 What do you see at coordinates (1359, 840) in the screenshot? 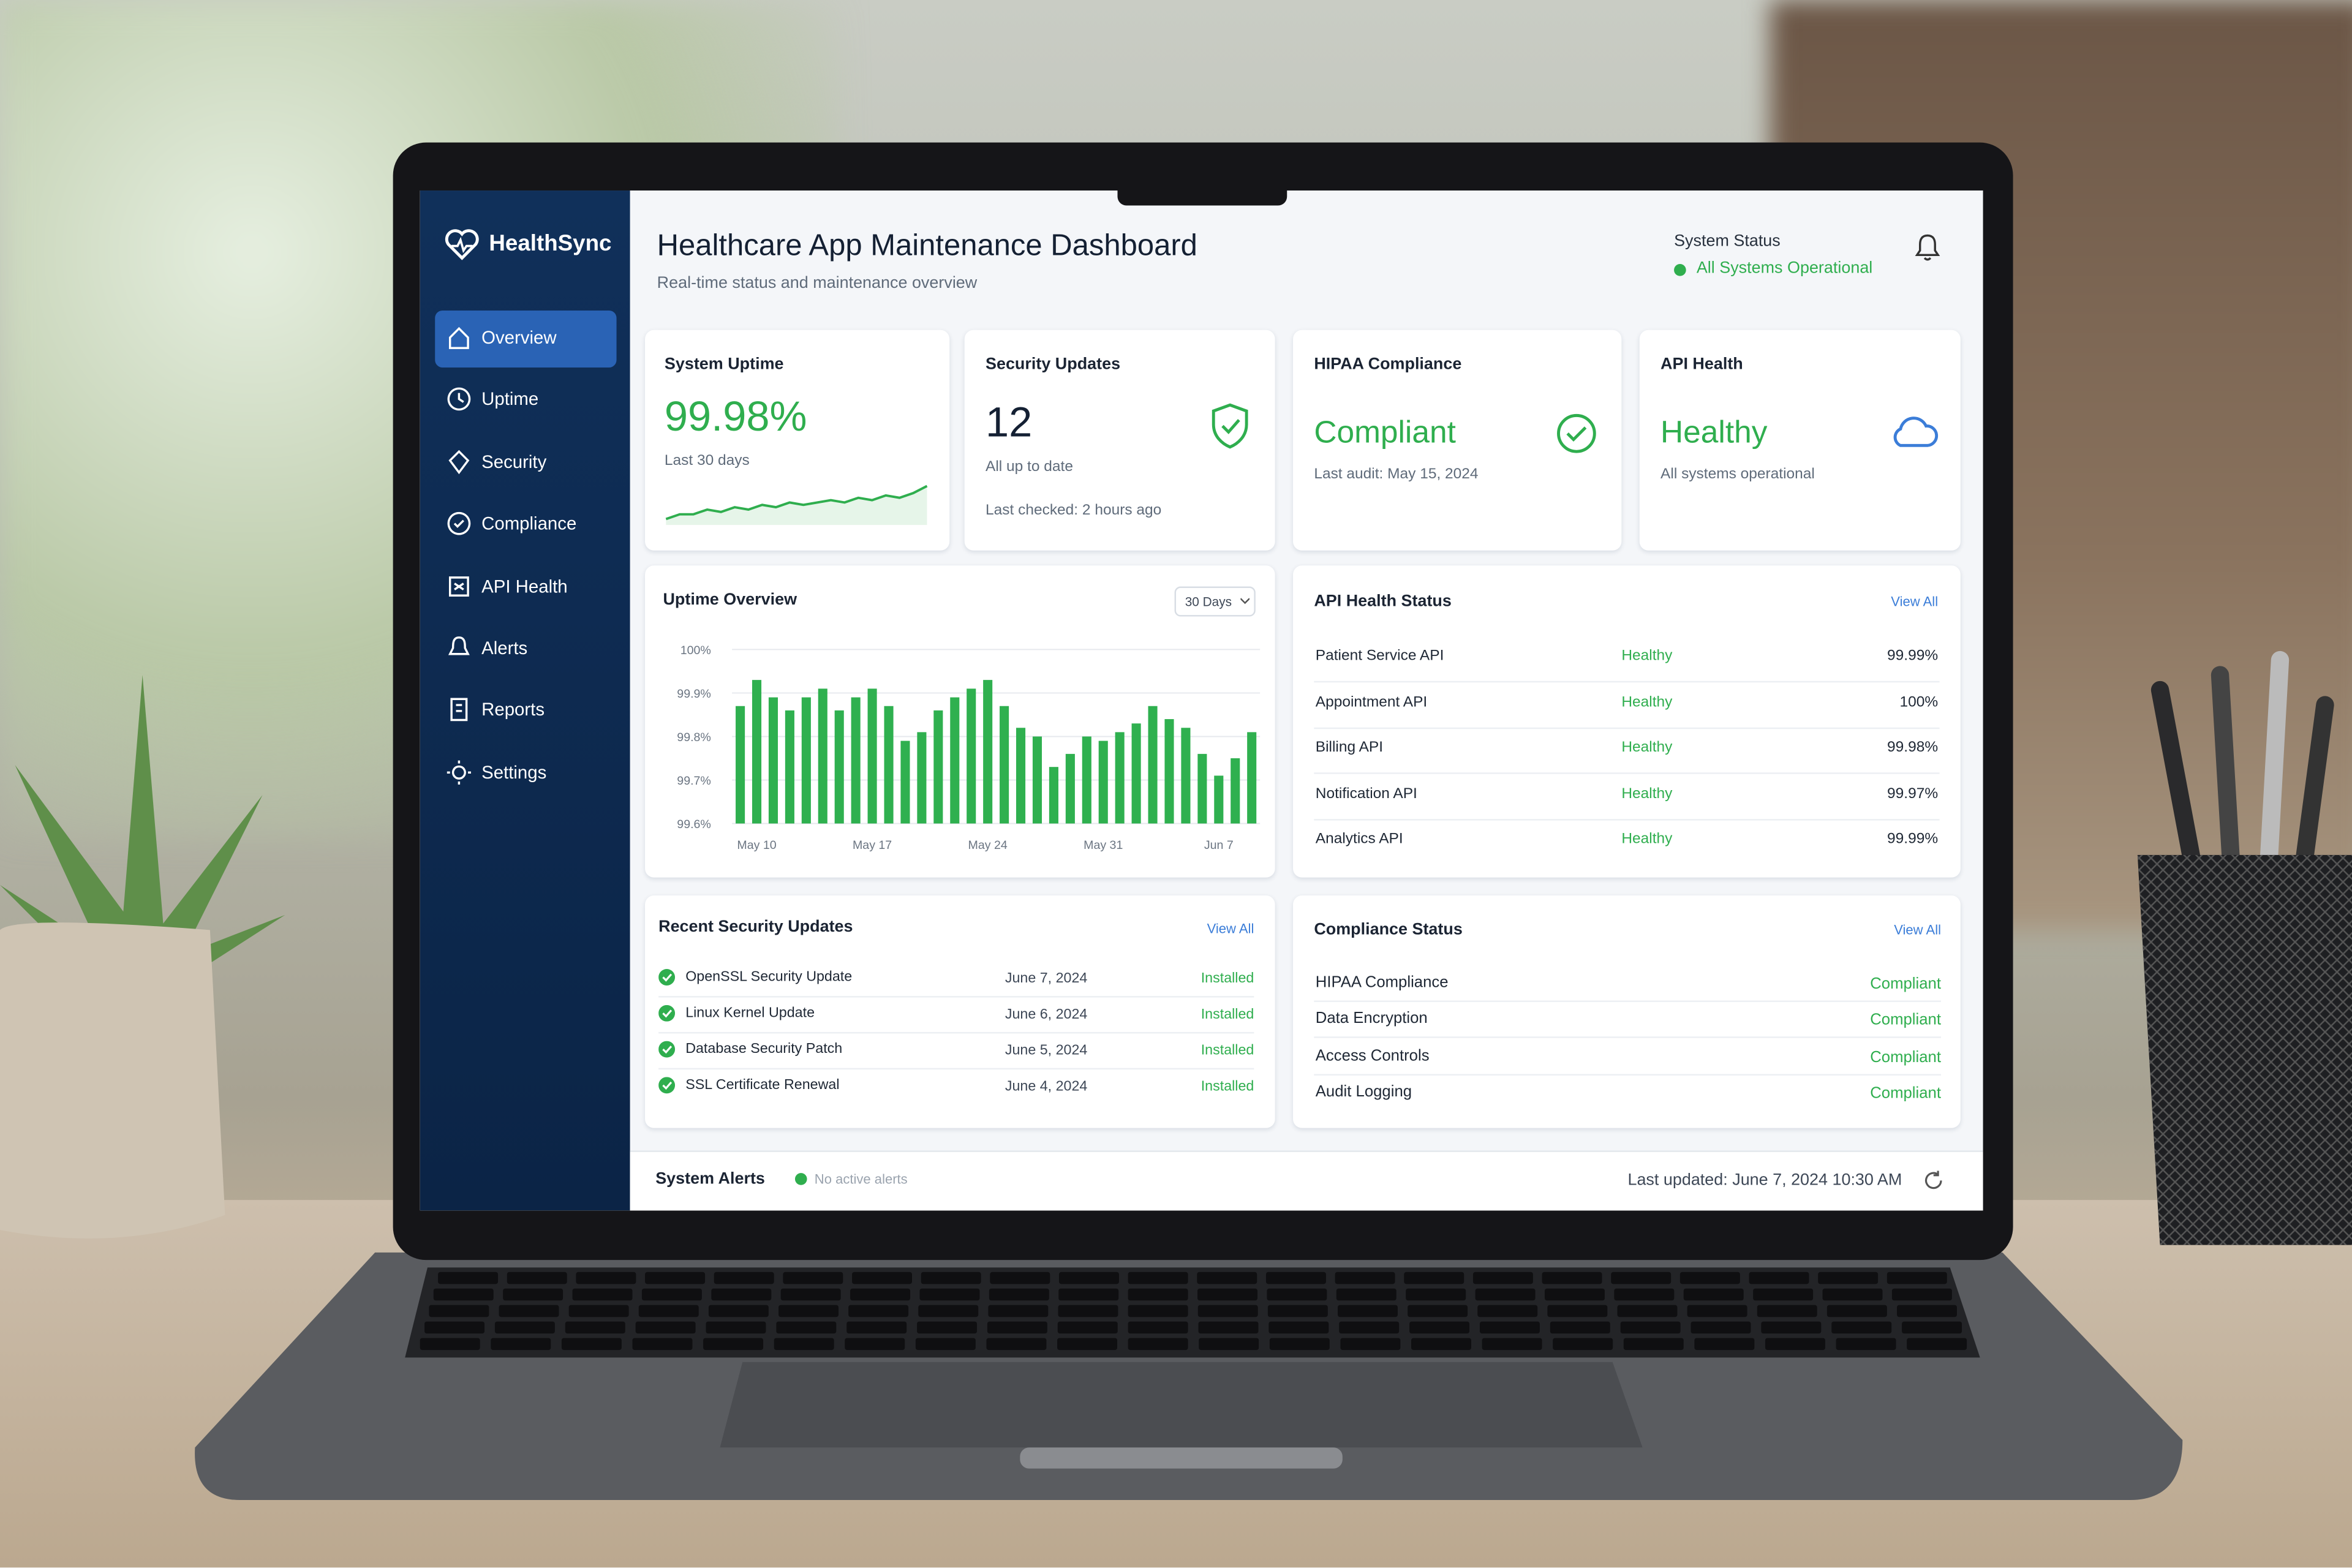
I see `api-name: Analytics API` at bounding box center [1359, 840].